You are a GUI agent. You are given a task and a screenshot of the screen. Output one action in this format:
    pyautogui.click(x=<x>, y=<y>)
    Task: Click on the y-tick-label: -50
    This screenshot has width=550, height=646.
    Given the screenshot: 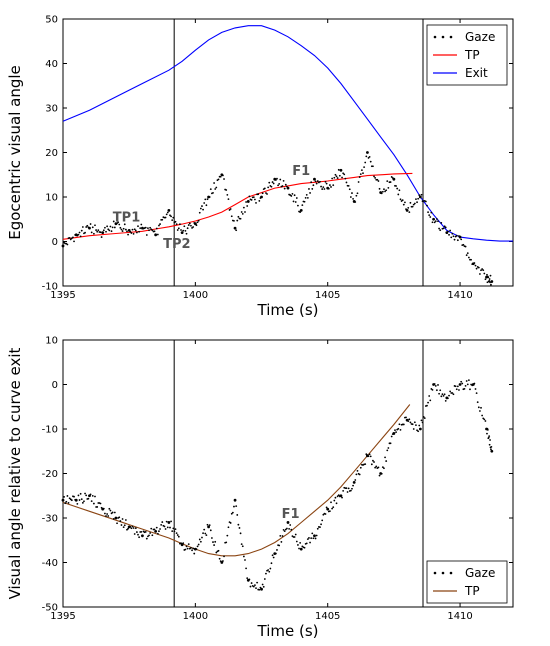 What is the action you would take?
    pyautogui.click(x=50, y=608)
    